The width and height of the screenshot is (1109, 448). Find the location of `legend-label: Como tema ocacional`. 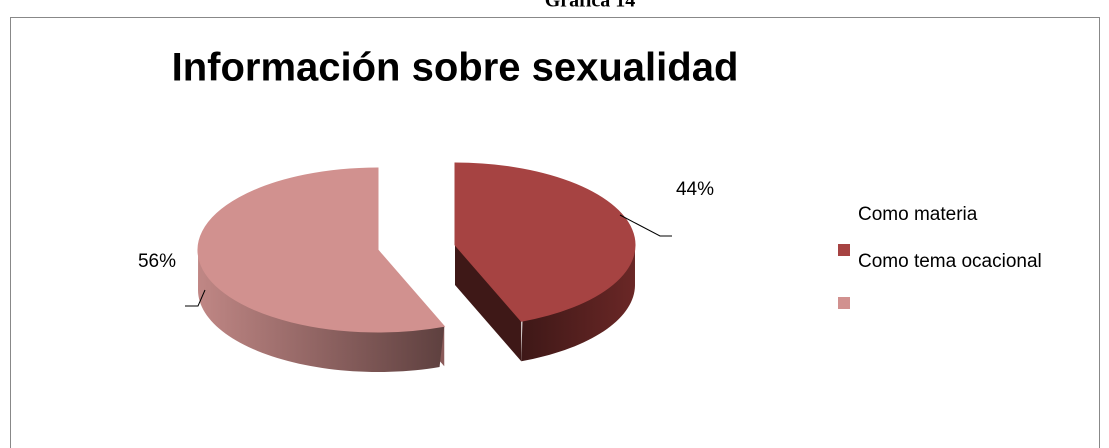

legend-label: Como tema ocacional is located at coordinates (950, 261).